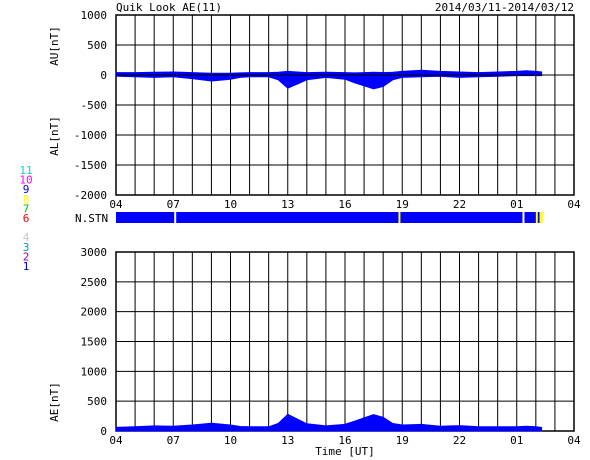  I want to click on legend-station-label: 11, so click(25, 170).